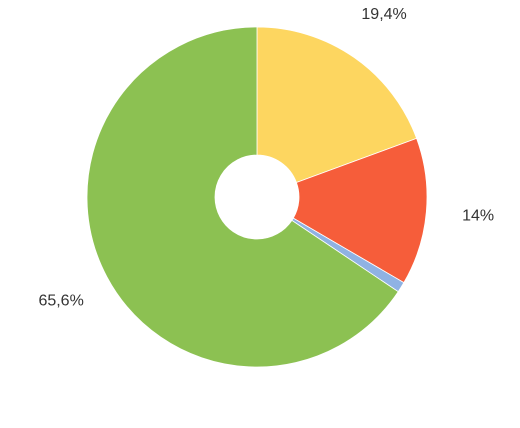 This screenshot has height=428, width=520. What do you see at coordinates (383, 14) in the screenshot?
I see `value-label: 19,4%` at bounding box center [383, 14].